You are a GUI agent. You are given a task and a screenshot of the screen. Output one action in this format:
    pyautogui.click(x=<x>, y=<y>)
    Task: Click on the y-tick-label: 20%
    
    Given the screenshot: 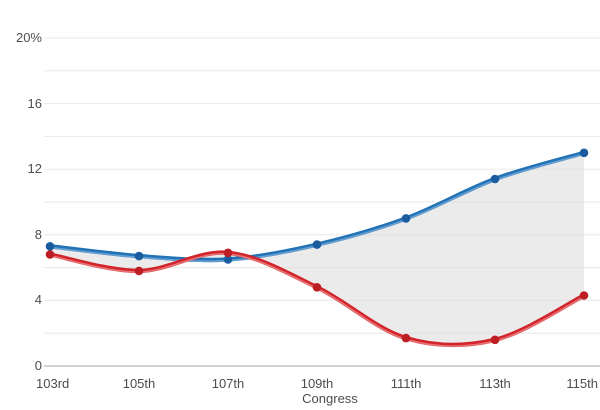 What is the action you would take?
    pyautogui.click(x=28, y=37)
    